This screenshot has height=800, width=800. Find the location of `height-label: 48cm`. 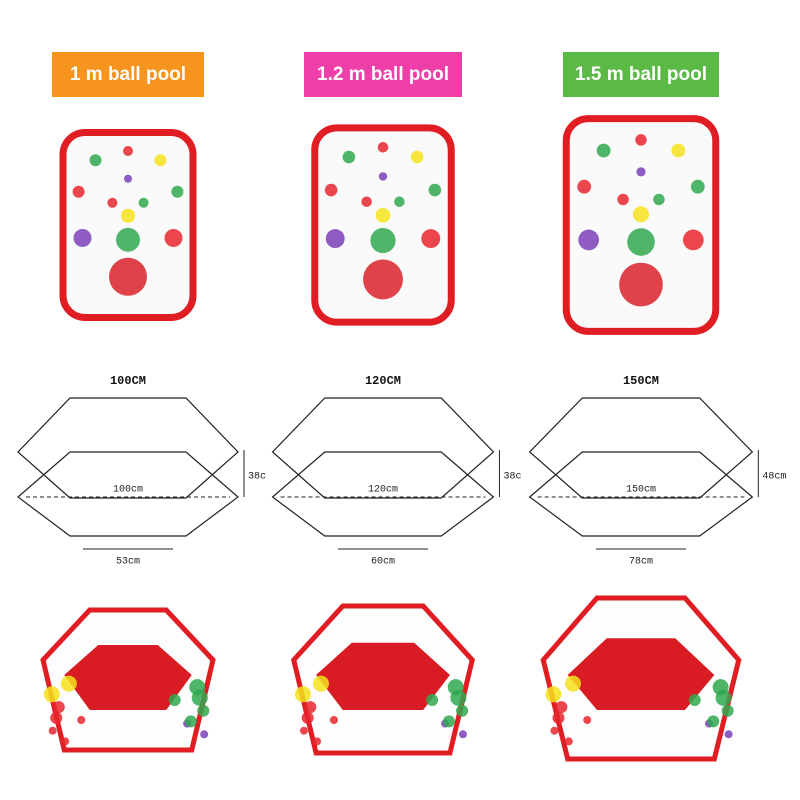

height-label: 48cm is located at coordinates (774, 477).